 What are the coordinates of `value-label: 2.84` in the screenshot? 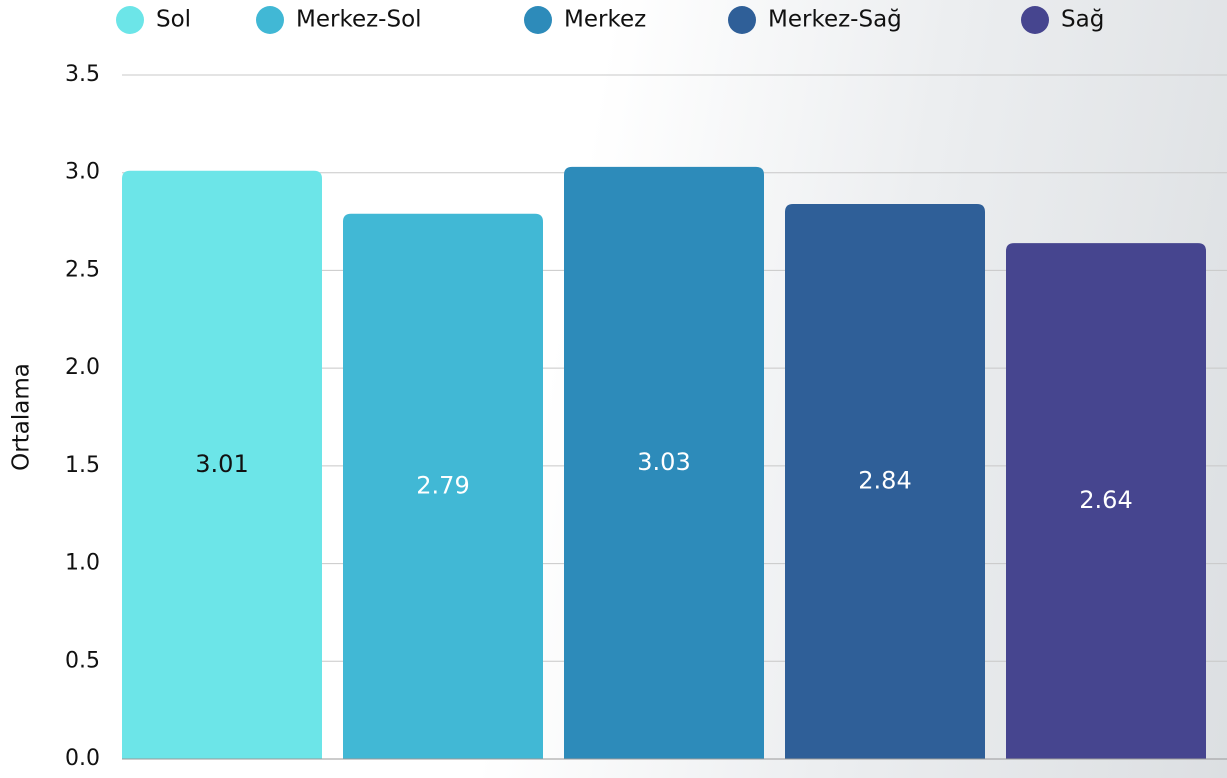 It's located at (884, 480).